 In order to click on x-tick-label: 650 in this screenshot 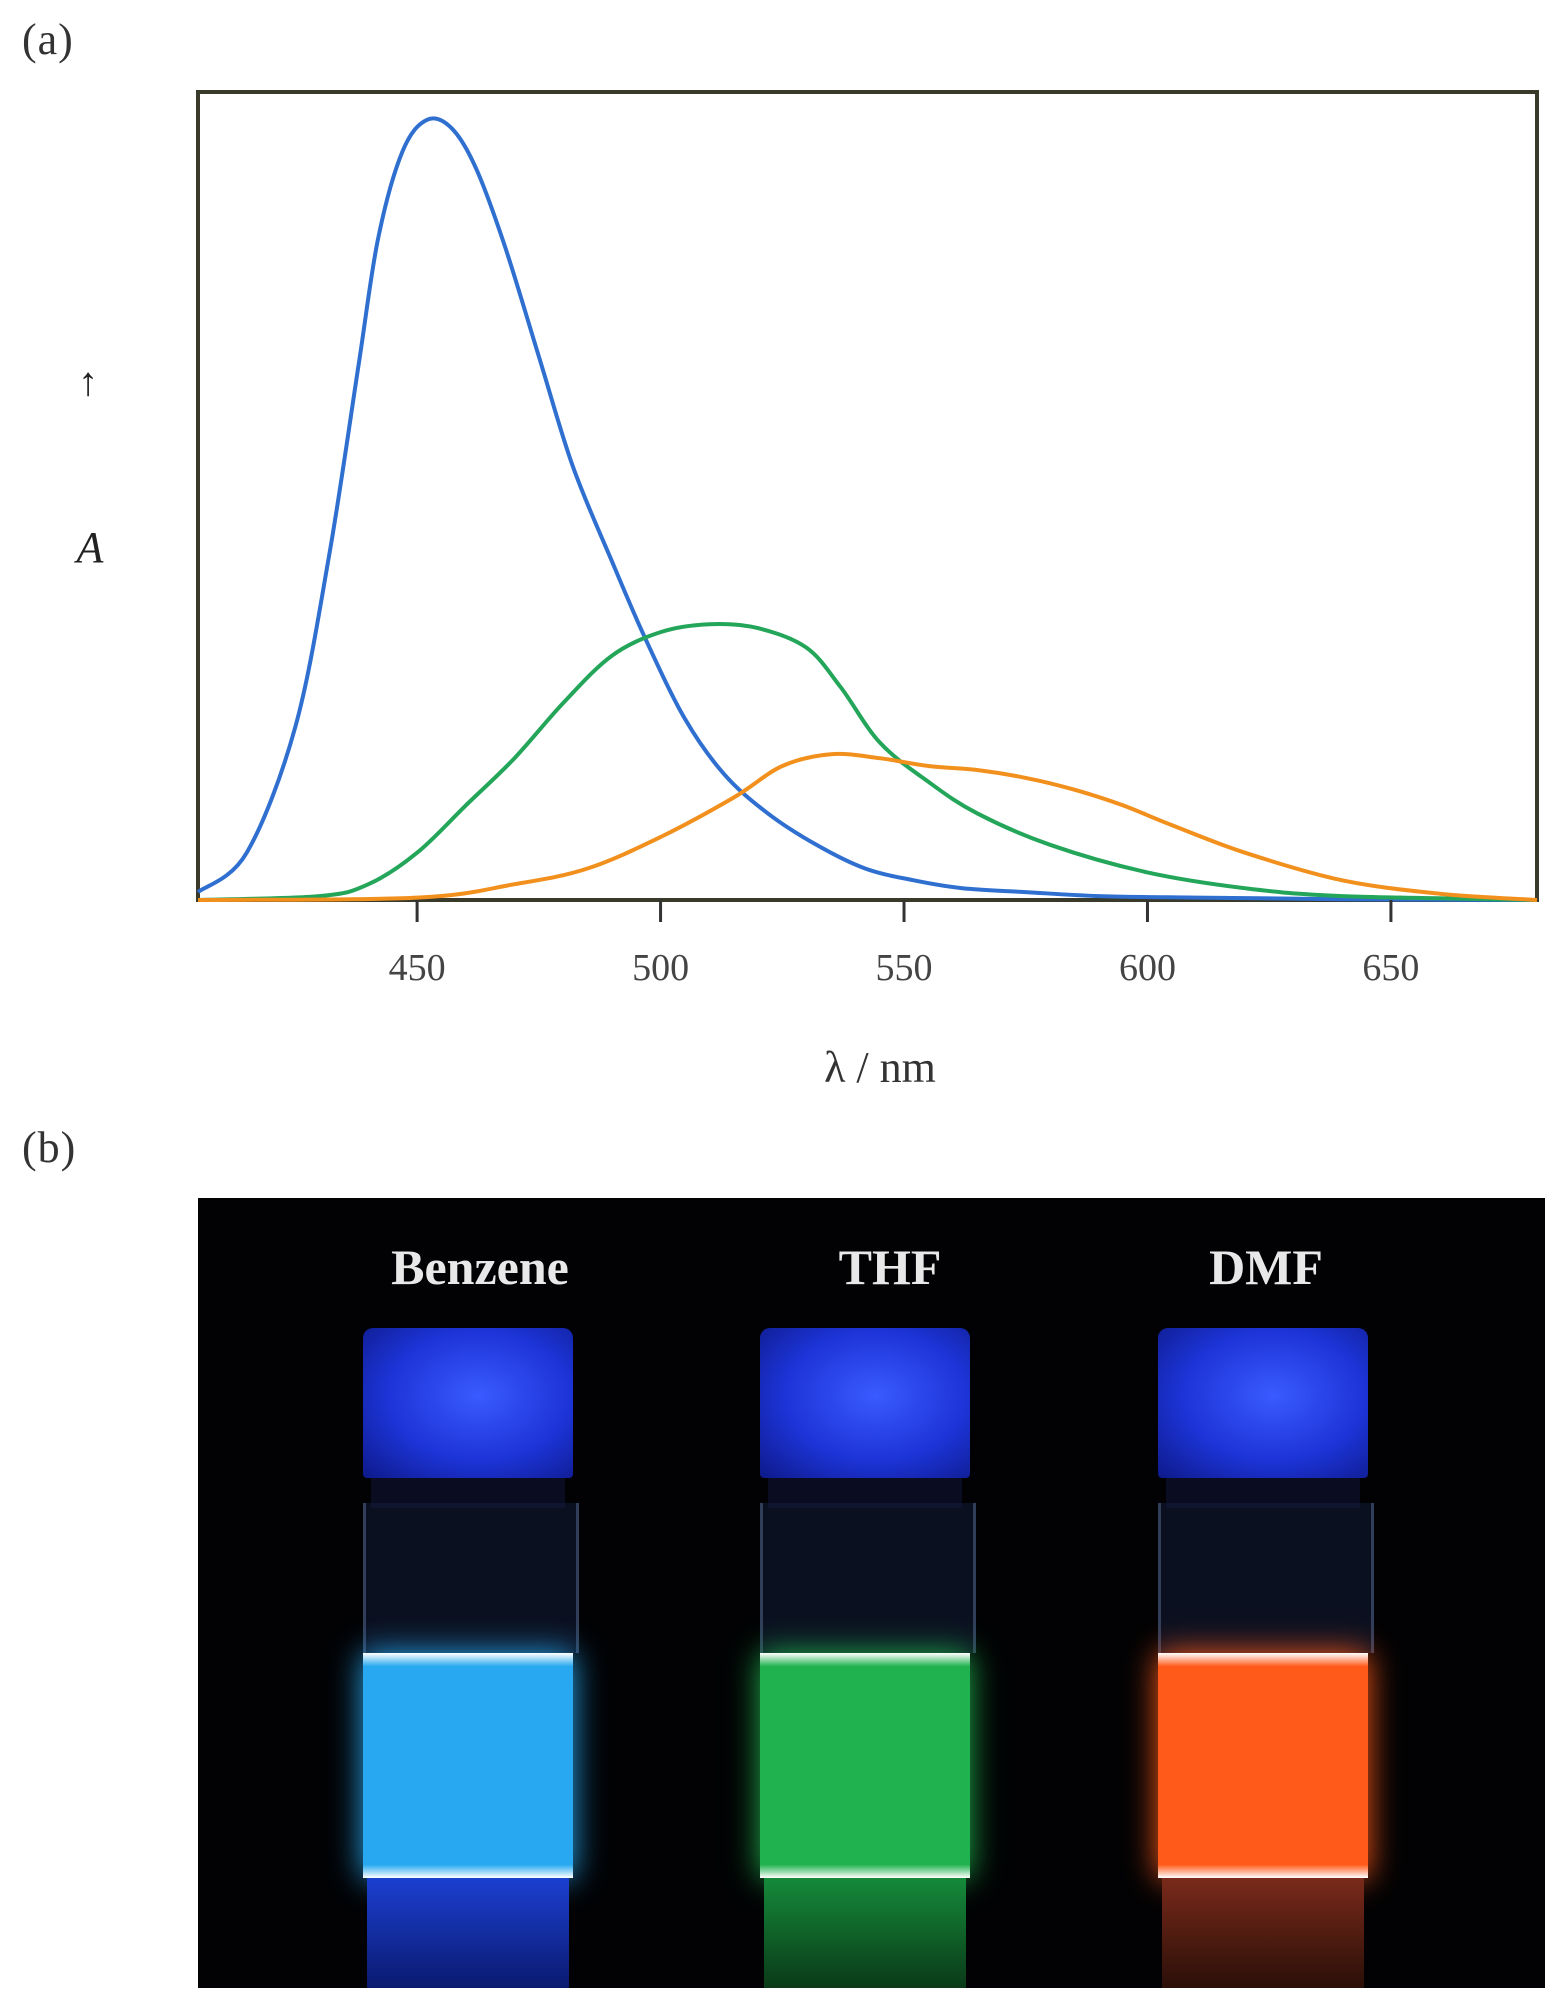, I will do `click(1390, 968)`.